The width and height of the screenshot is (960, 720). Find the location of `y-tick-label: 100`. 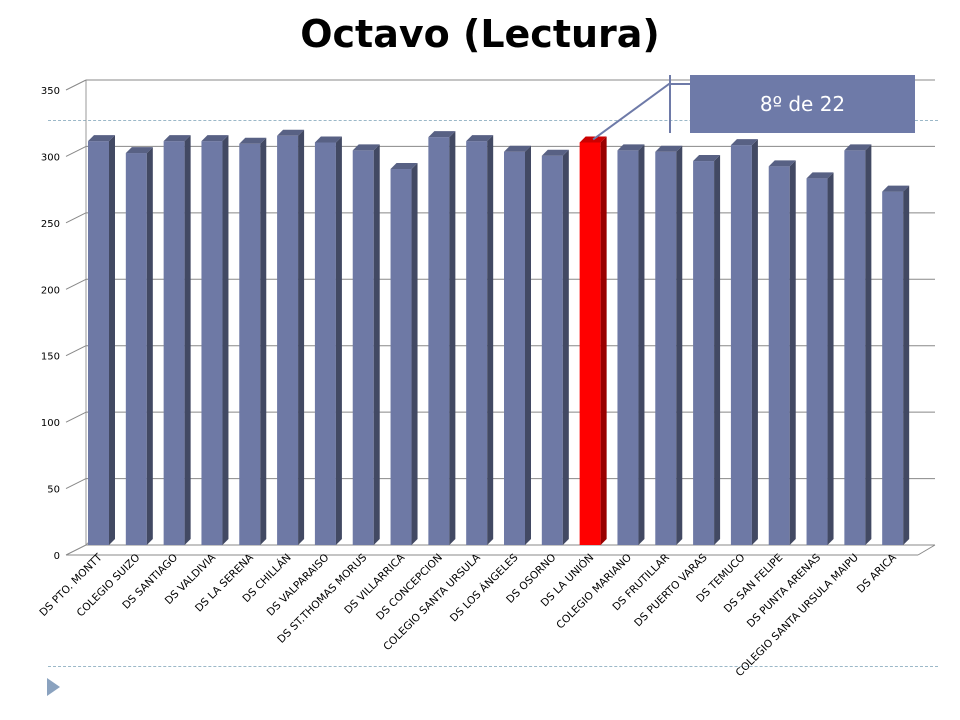

y-tick-label: 100 is located at coordinates (50, 423).